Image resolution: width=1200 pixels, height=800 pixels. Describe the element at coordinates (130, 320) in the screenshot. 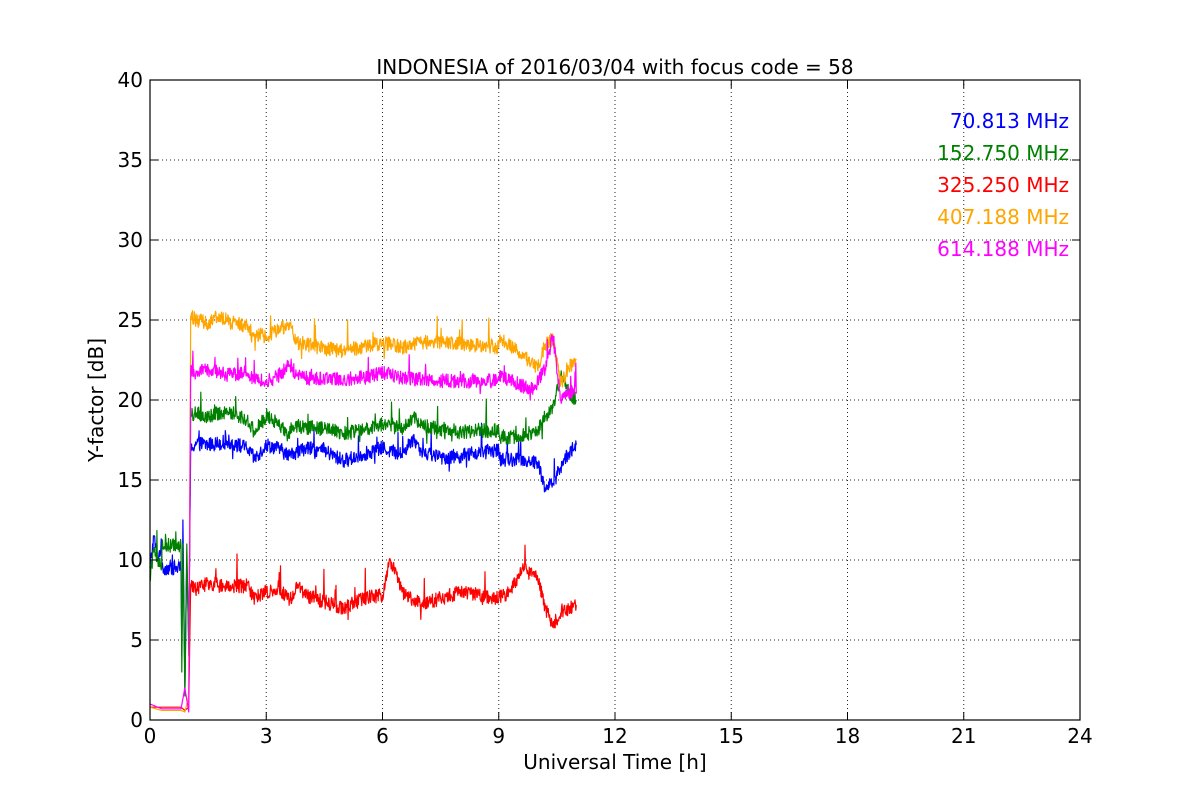

I see `y-tick-label: 25` at that location.